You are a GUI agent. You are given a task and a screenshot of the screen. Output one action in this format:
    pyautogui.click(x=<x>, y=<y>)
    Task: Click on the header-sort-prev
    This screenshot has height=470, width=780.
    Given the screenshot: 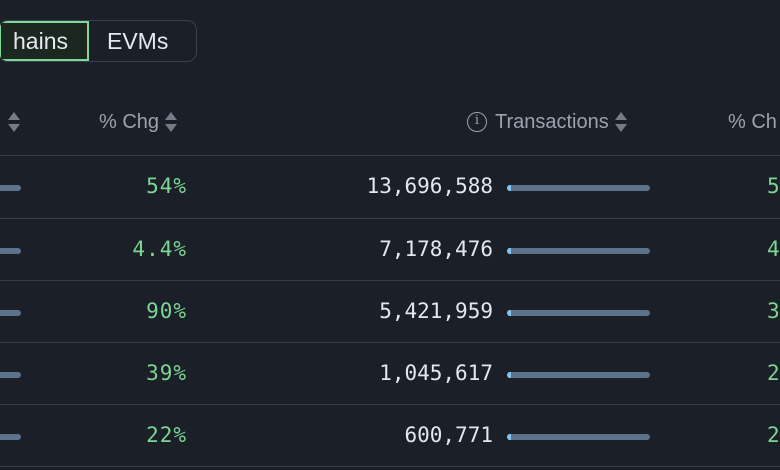 What is the action you would take?
    pyautogui.click(x=11, y=122)
    